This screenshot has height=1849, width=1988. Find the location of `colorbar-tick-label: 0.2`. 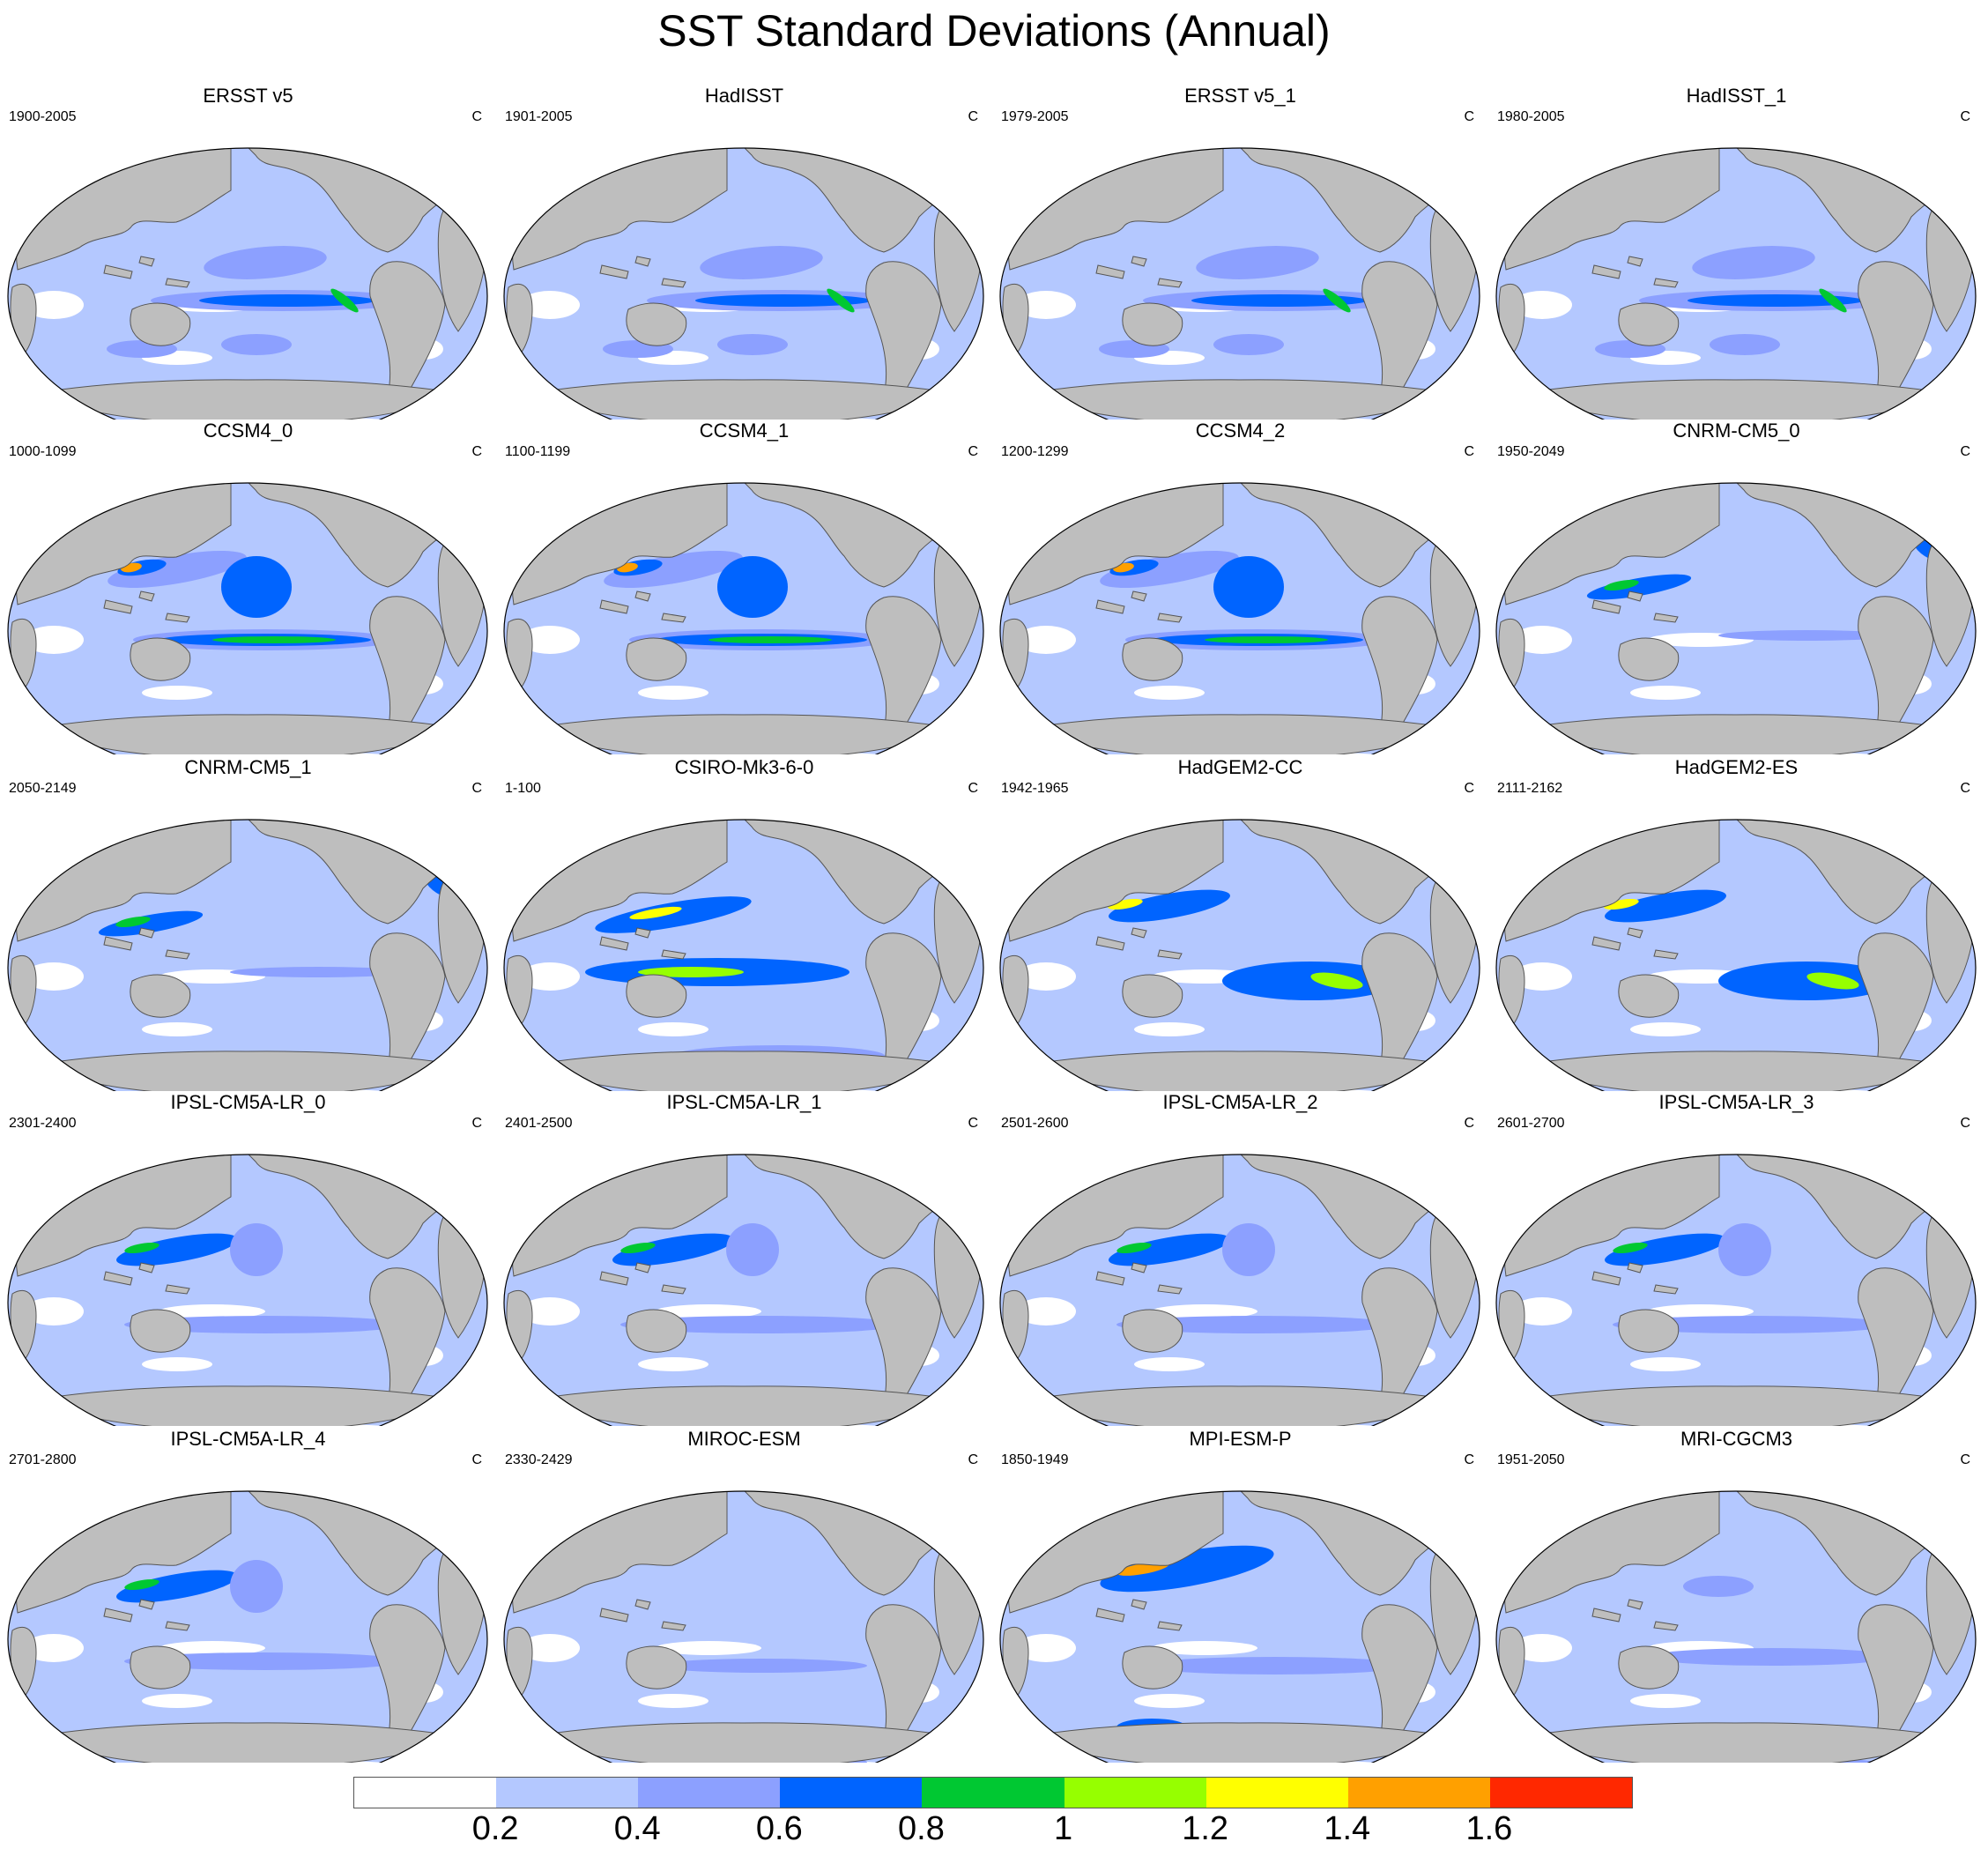

colorbar-tick-label: 0.2 is located at coordinates (495, 1829).